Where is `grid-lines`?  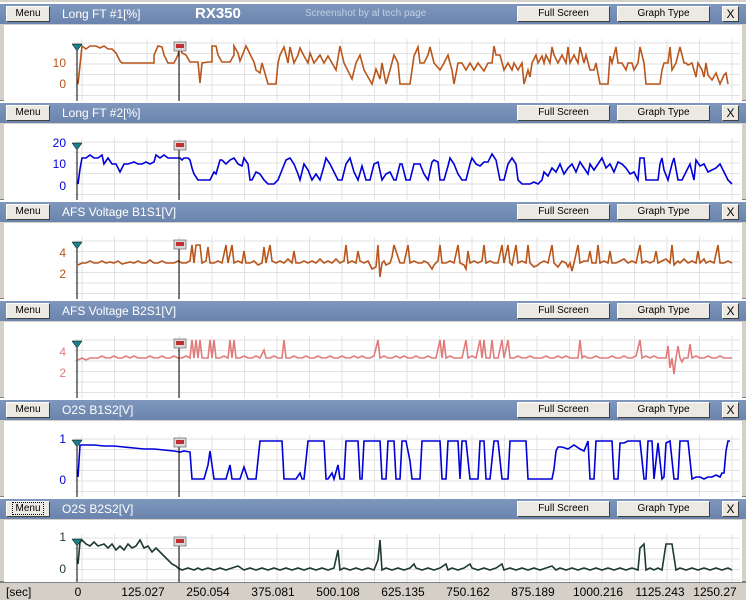
grid-lines is located at coordinates (407, 367).